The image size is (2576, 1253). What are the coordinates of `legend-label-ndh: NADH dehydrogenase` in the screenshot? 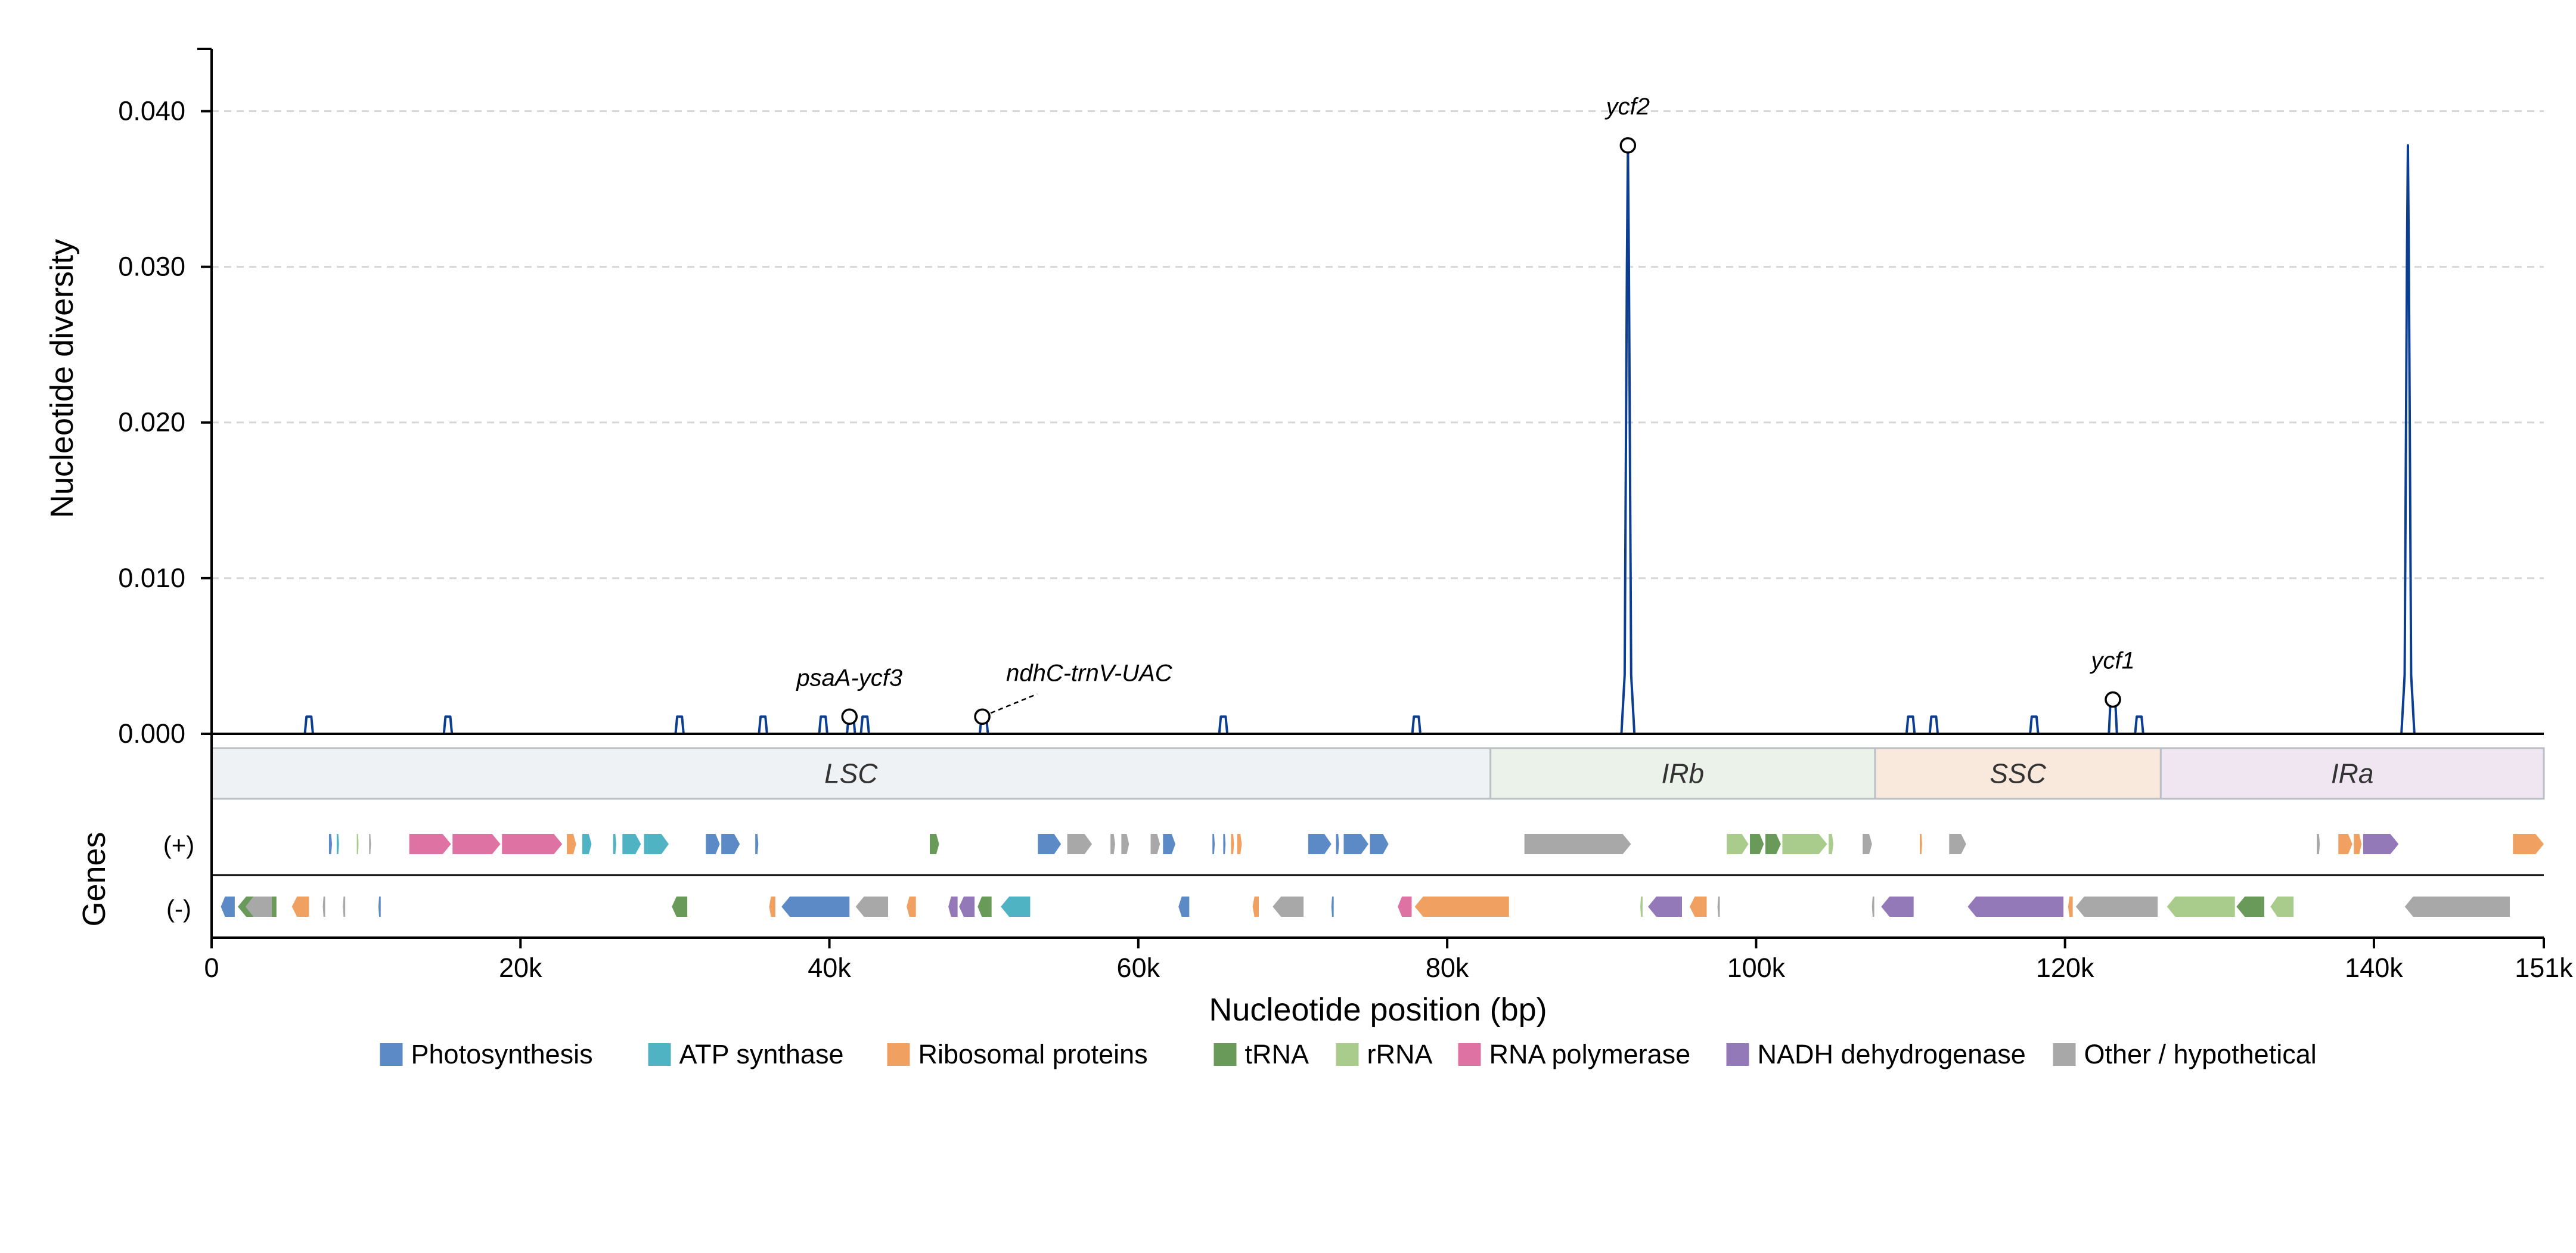 It's located at (1892, 1054).